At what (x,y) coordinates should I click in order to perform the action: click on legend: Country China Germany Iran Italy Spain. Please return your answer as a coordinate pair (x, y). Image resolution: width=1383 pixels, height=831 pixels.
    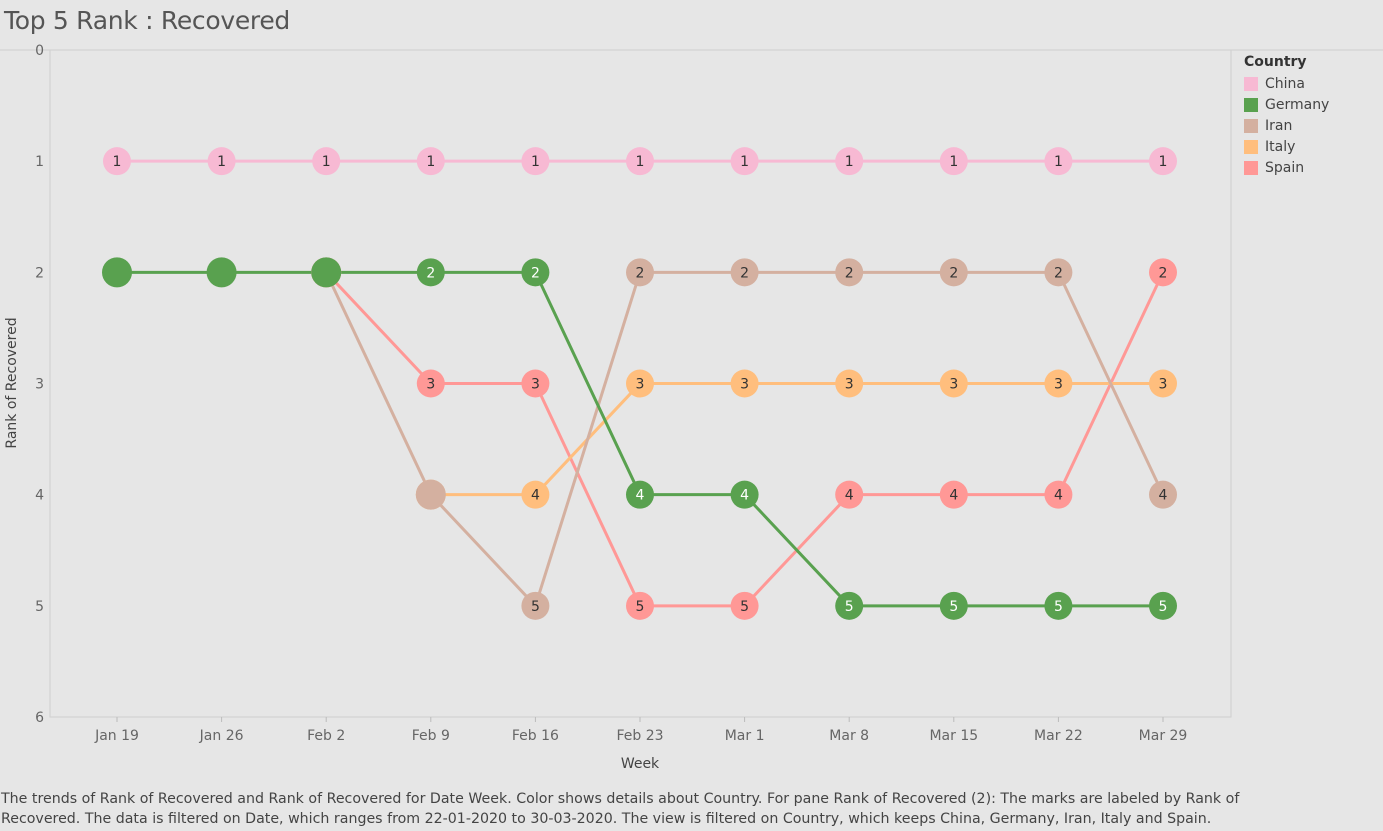
    Looking at the image, I should click on (1286, 116).